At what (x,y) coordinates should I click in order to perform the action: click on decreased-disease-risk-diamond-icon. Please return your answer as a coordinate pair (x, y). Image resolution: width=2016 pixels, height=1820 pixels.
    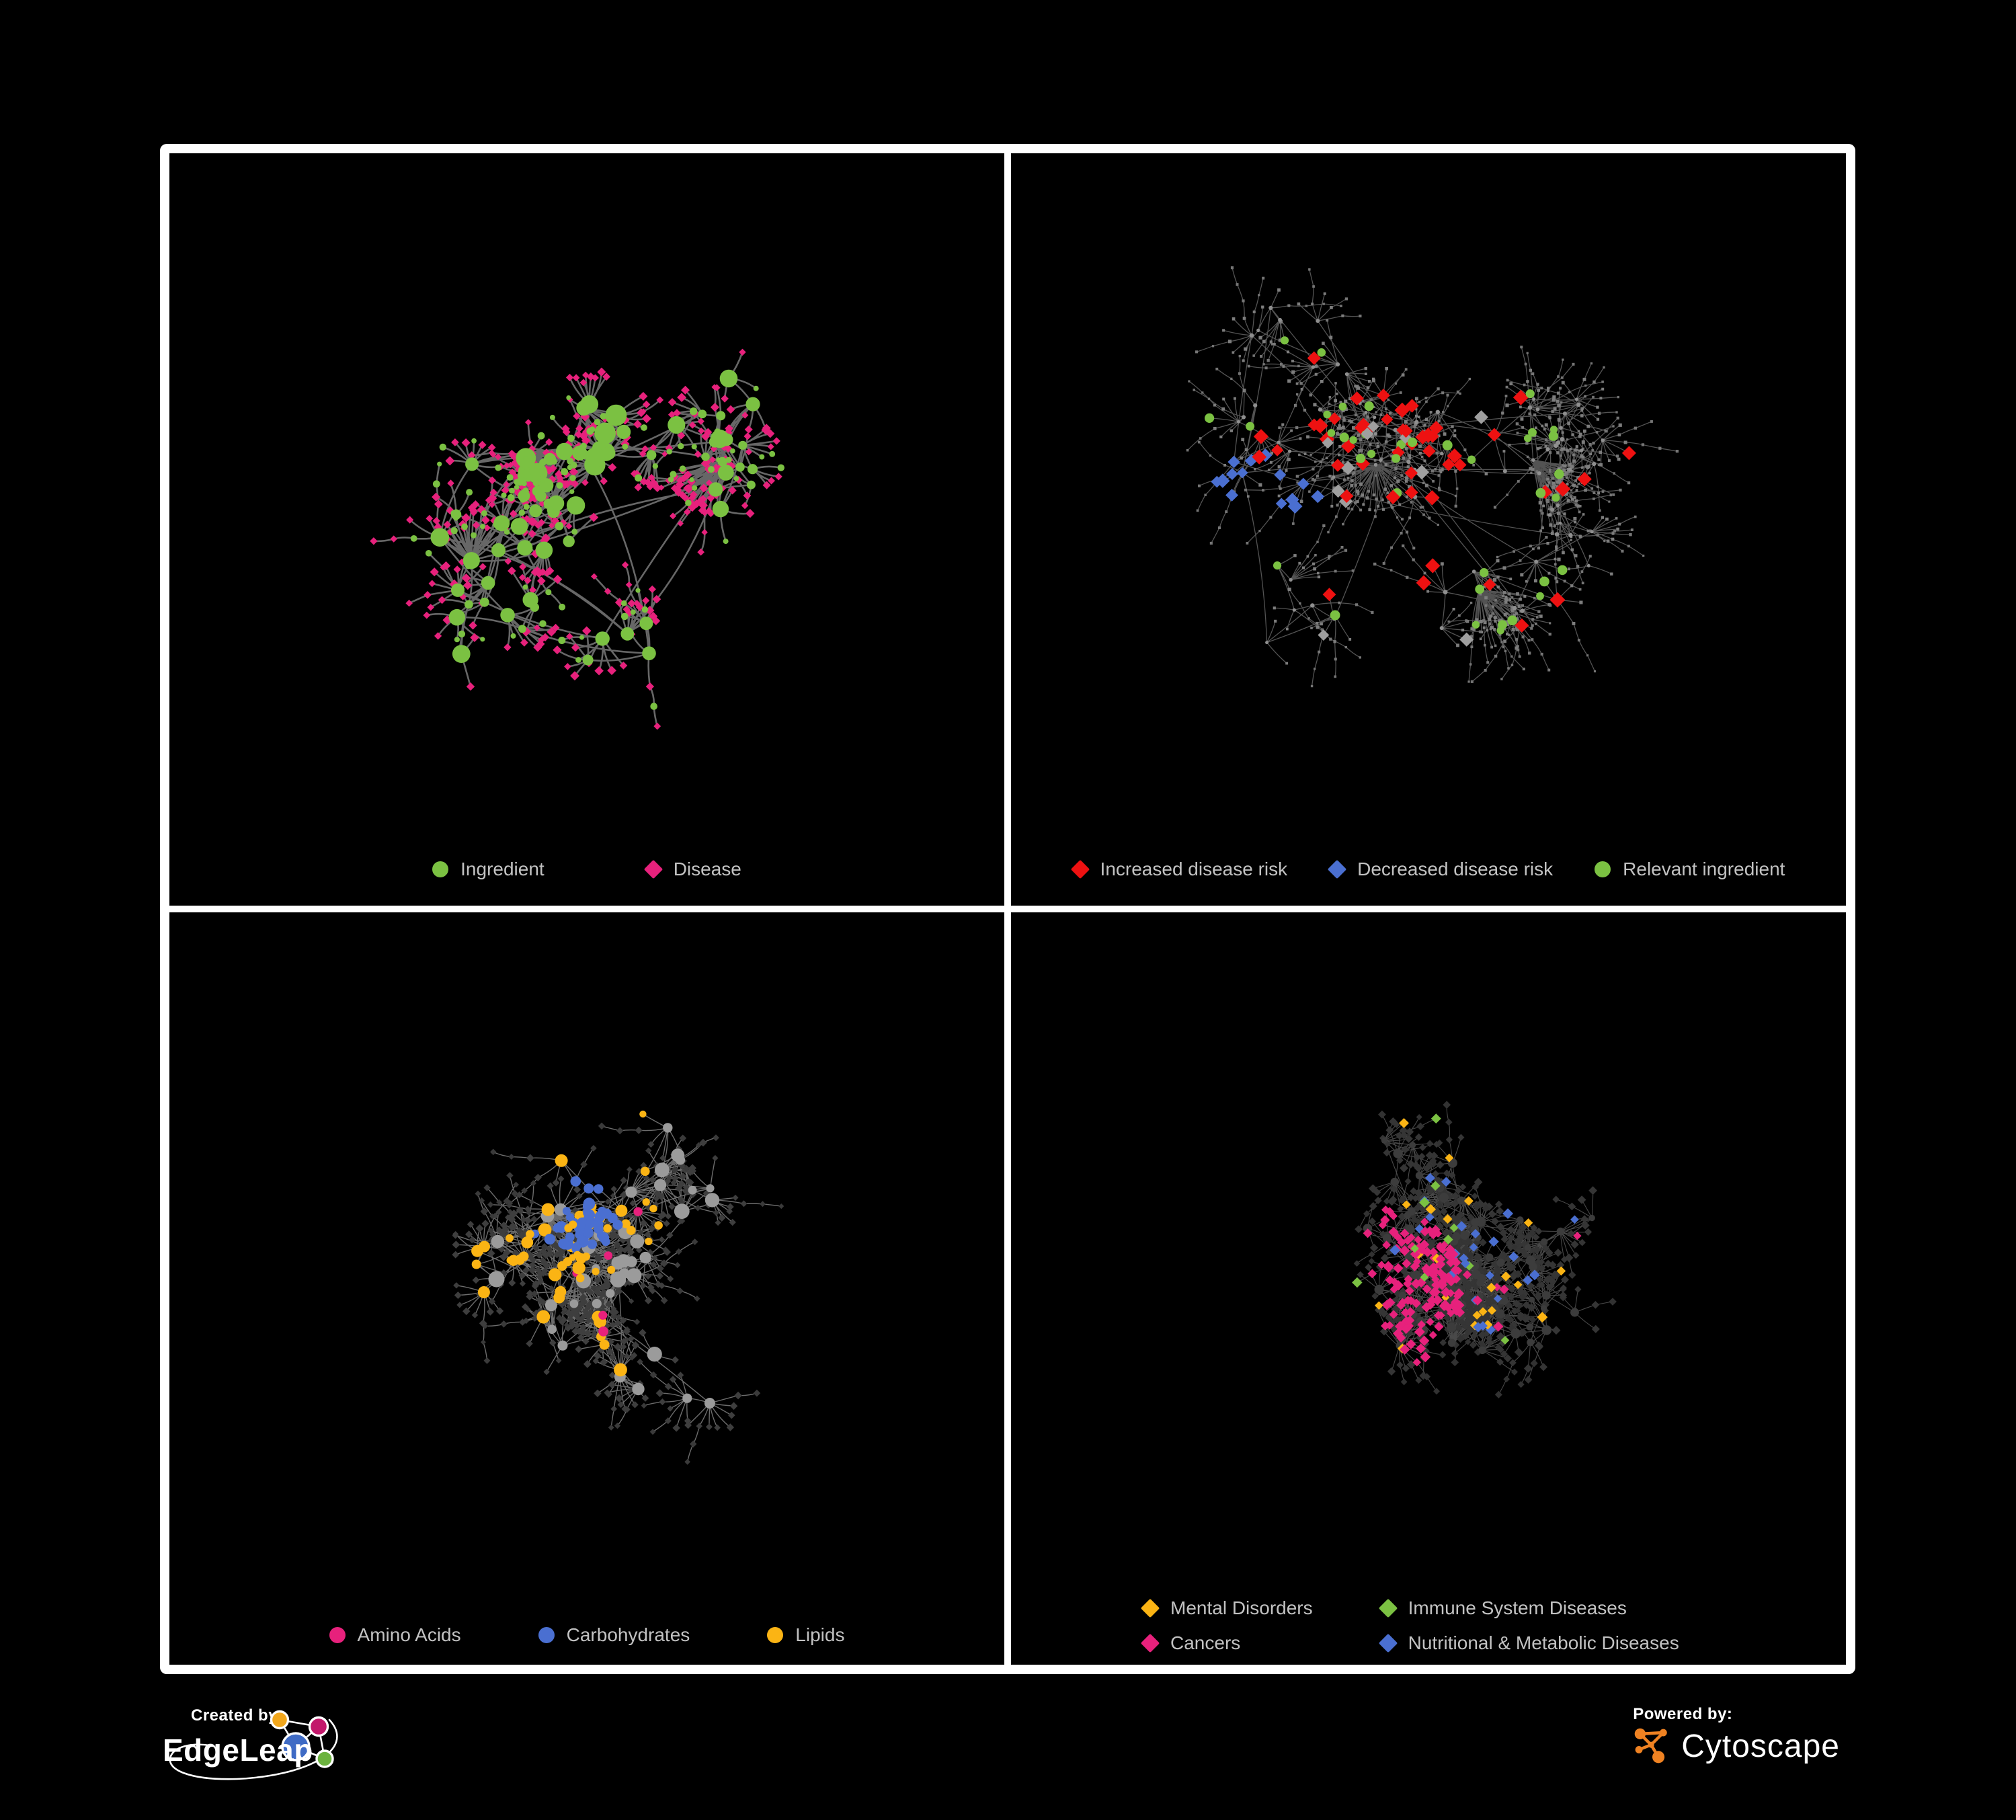
    Looking at the image, I should click on (1337, 869).